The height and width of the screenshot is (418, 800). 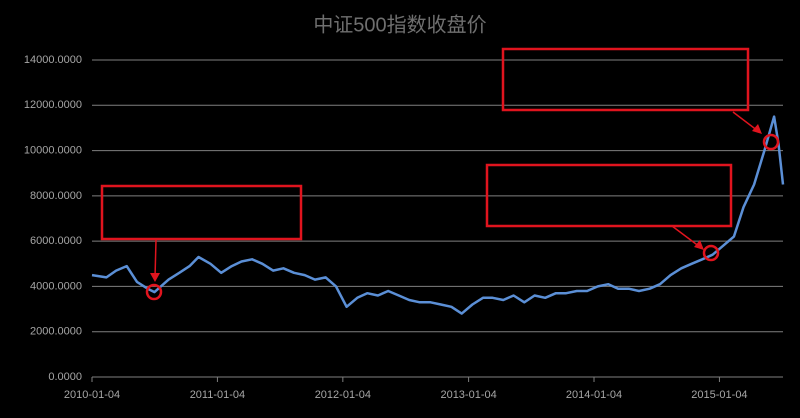 I want to click on y-tick-label: 8000.0000, so click(x=56, y=196).